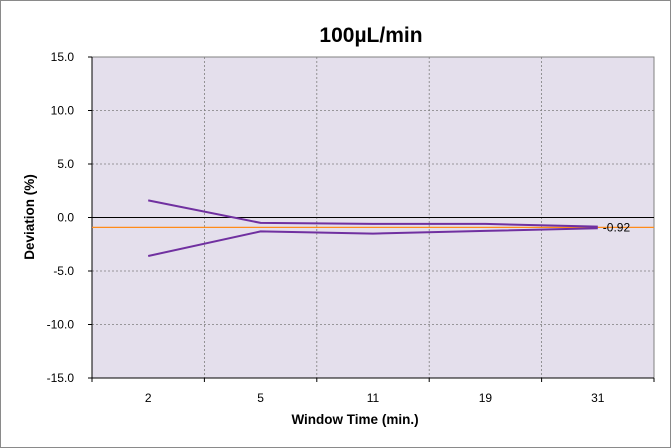 The width and height of the screenshot is (671, 448). I want to click on series-layer: -0.92, so click(373, 228).